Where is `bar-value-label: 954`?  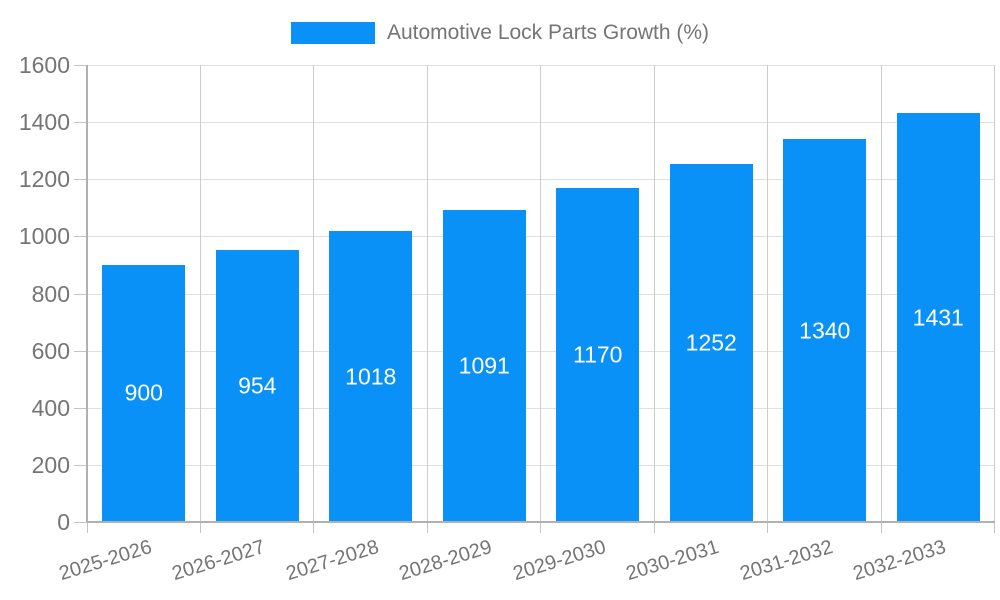
bar-value-label: 954 is located at coordinates (257, 385).